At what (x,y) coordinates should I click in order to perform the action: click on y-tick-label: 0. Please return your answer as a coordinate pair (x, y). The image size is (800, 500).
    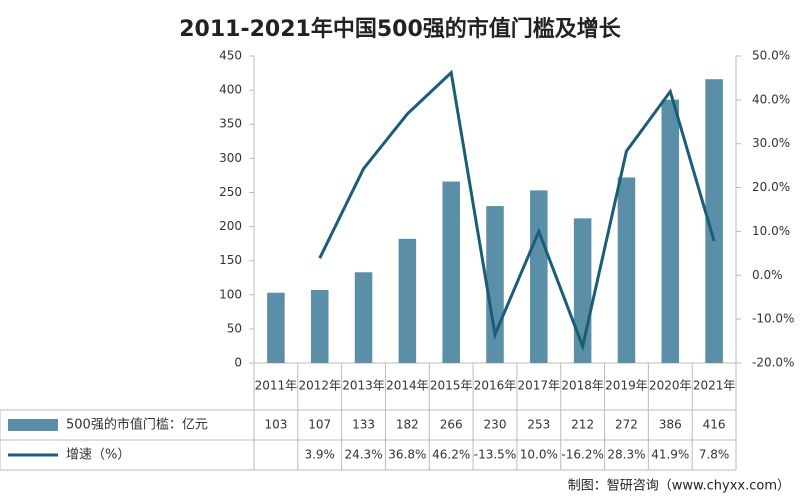
    Looking at the image, I should click on (238, 363).